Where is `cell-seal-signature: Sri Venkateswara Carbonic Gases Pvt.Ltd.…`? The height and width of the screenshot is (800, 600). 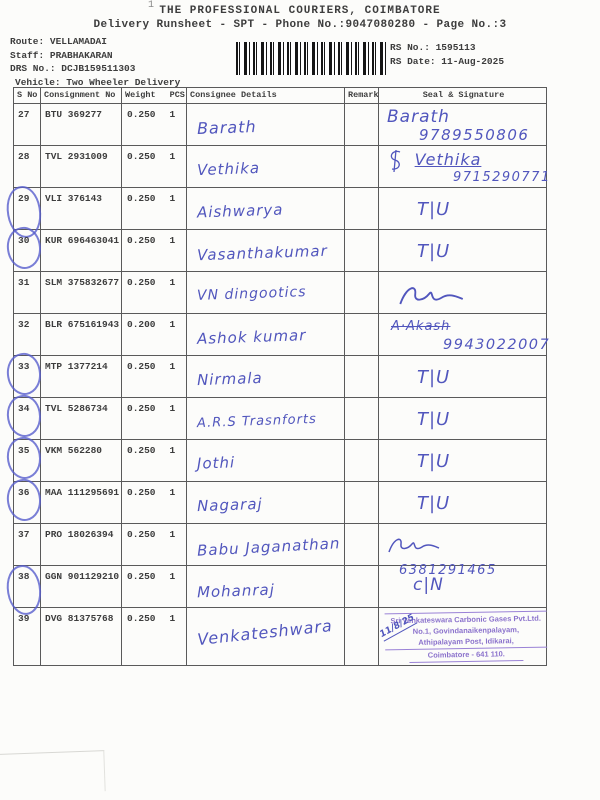
cell-seal-signature: Sri Venkateswara Carbonic Gases Pvt.Ltd.… is located at coordinates (462, 292).